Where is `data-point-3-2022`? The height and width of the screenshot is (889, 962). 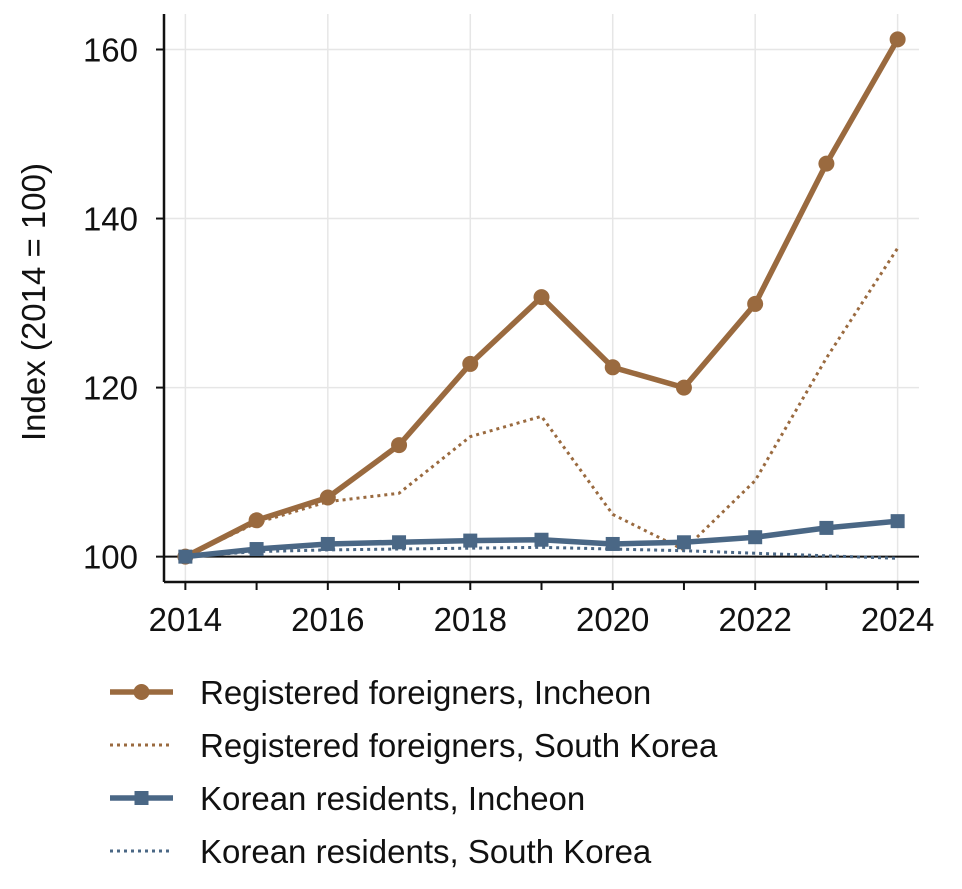 data-point-3-2022 is located at coordinates (755, 537).